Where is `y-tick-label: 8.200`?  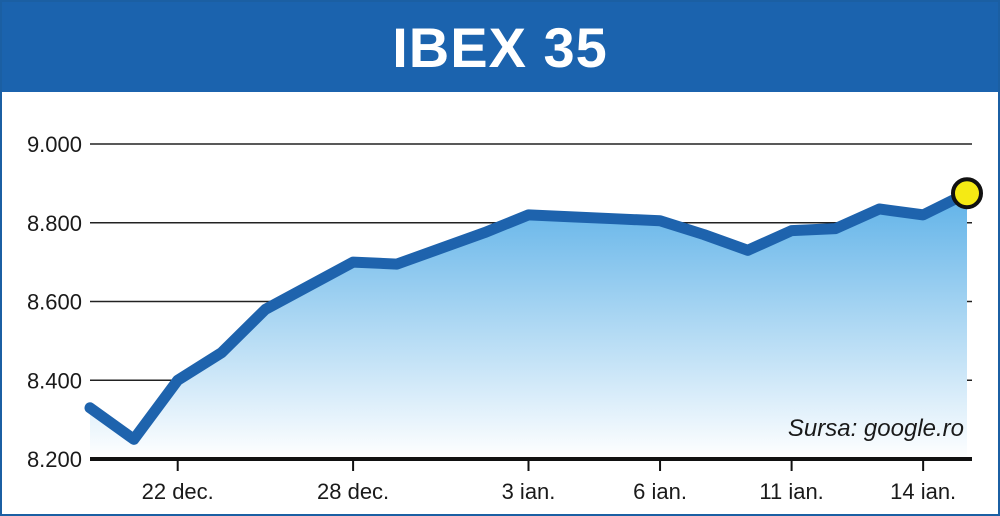 y-tick-label: 8.200 is located at coordinates (54, 459).